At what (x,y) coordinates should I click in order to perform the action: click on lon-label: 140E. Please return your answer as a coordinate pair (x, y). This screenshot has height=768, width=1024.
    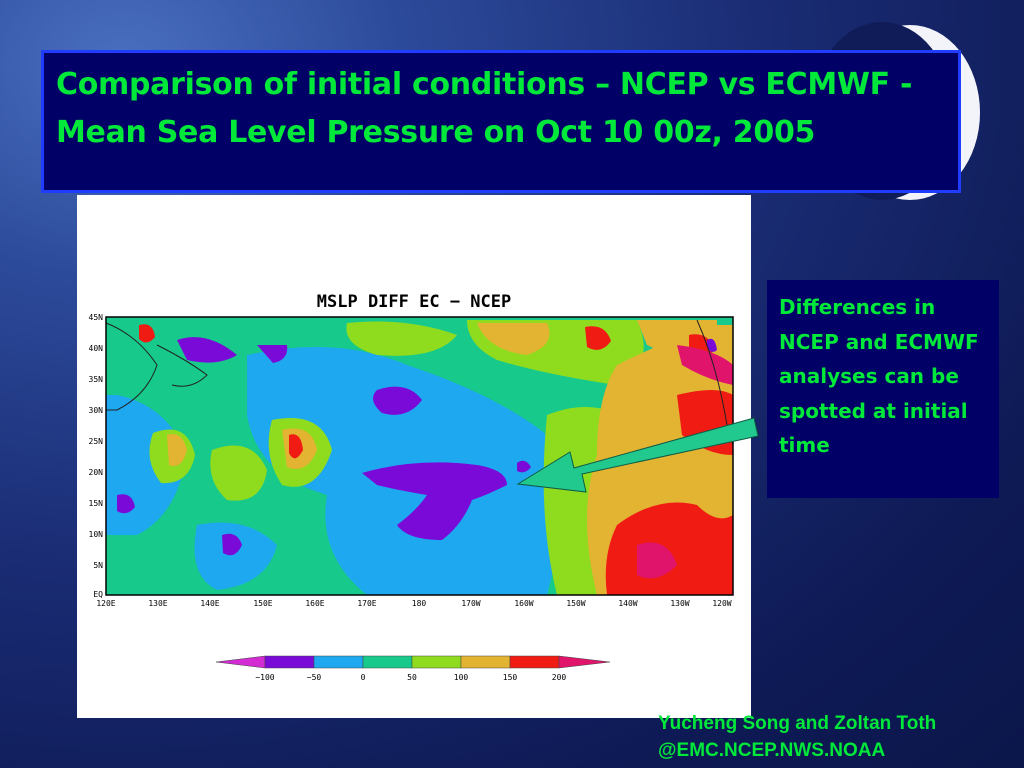
    Looking at the image, I should click on (209, 603).